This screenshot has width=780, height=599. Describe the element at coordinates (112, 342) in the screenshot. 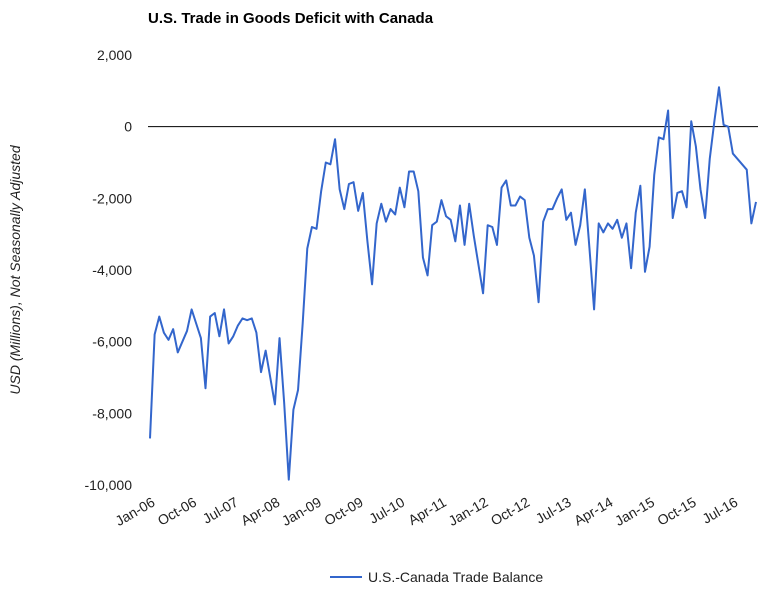

I see `y-tick-label: -6,000` at that location.